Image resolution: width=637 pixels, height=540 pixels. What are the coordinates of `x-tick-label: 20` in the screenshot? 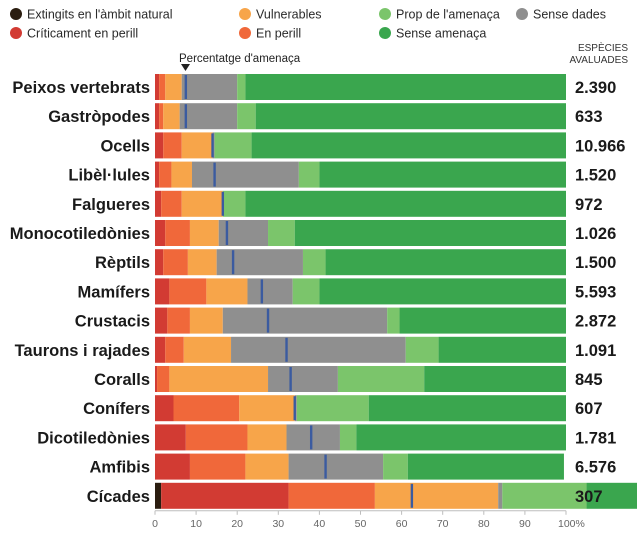 It's located at (237, 524).